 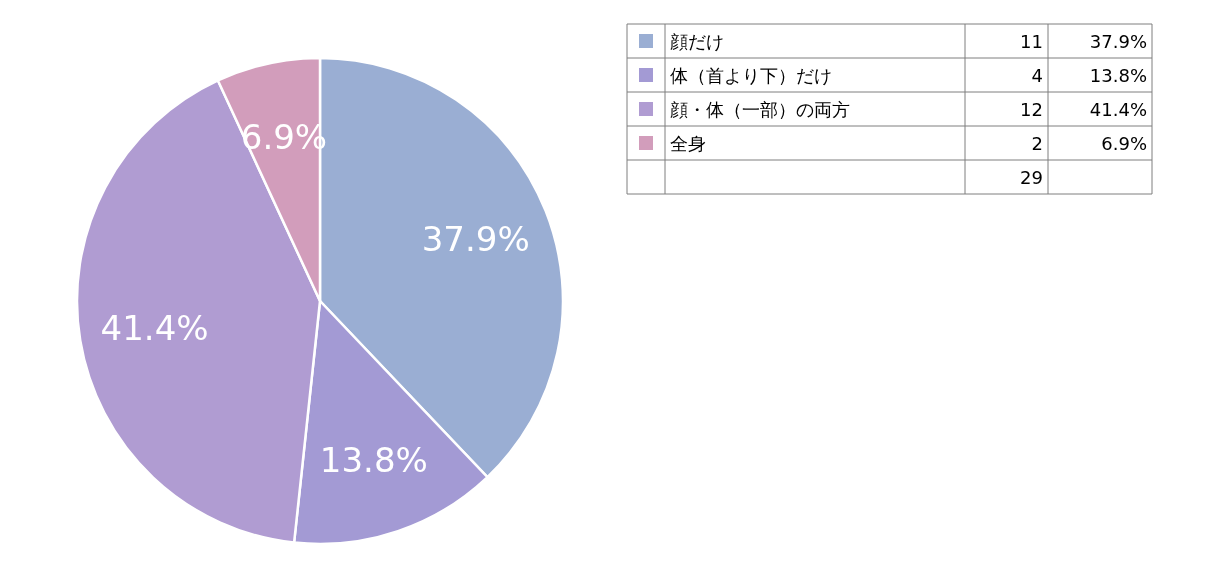 What do you see at coordinates (475, 238) in the screenshot?
I see `data-label: 37.9%` at bounding box center [475, 238].